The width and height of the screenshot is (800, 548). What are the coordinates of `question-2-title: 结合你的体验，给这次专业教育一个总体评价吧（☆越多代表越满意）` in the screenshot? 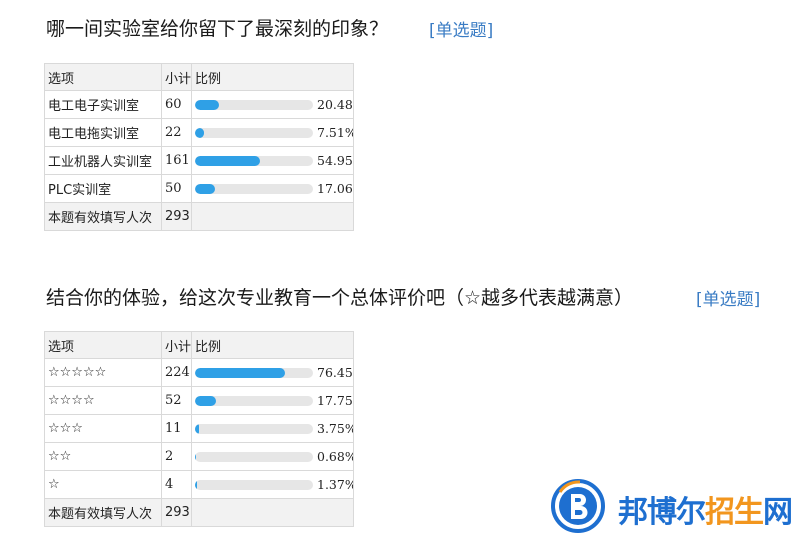 It's located at (340, 298).